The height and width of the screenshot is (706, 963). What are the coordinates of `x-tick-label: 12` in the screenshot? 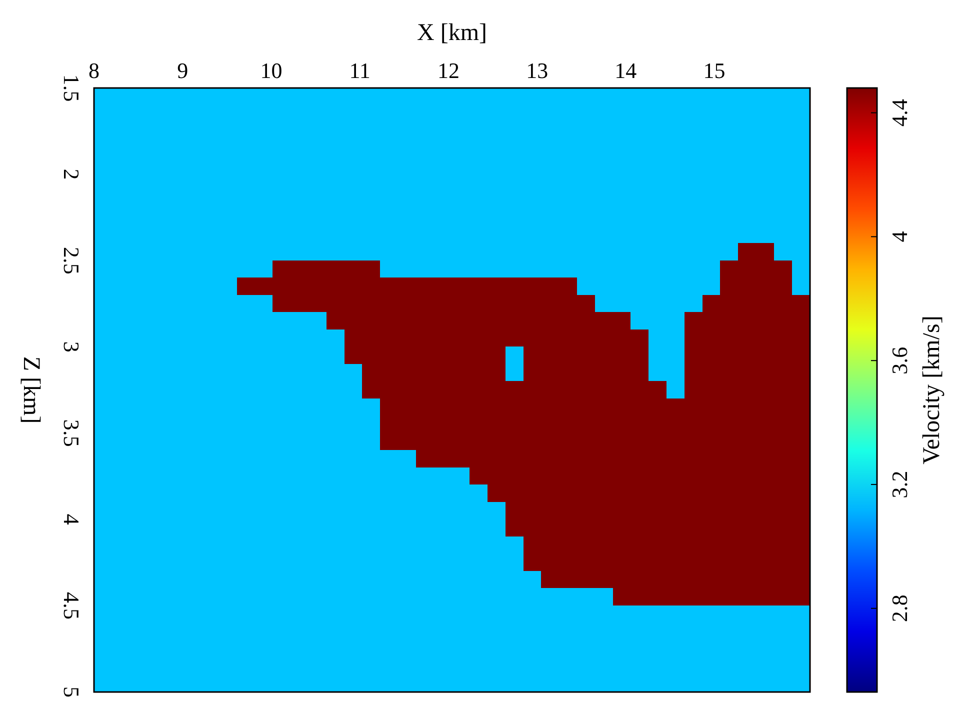 It's located at (448, 70).